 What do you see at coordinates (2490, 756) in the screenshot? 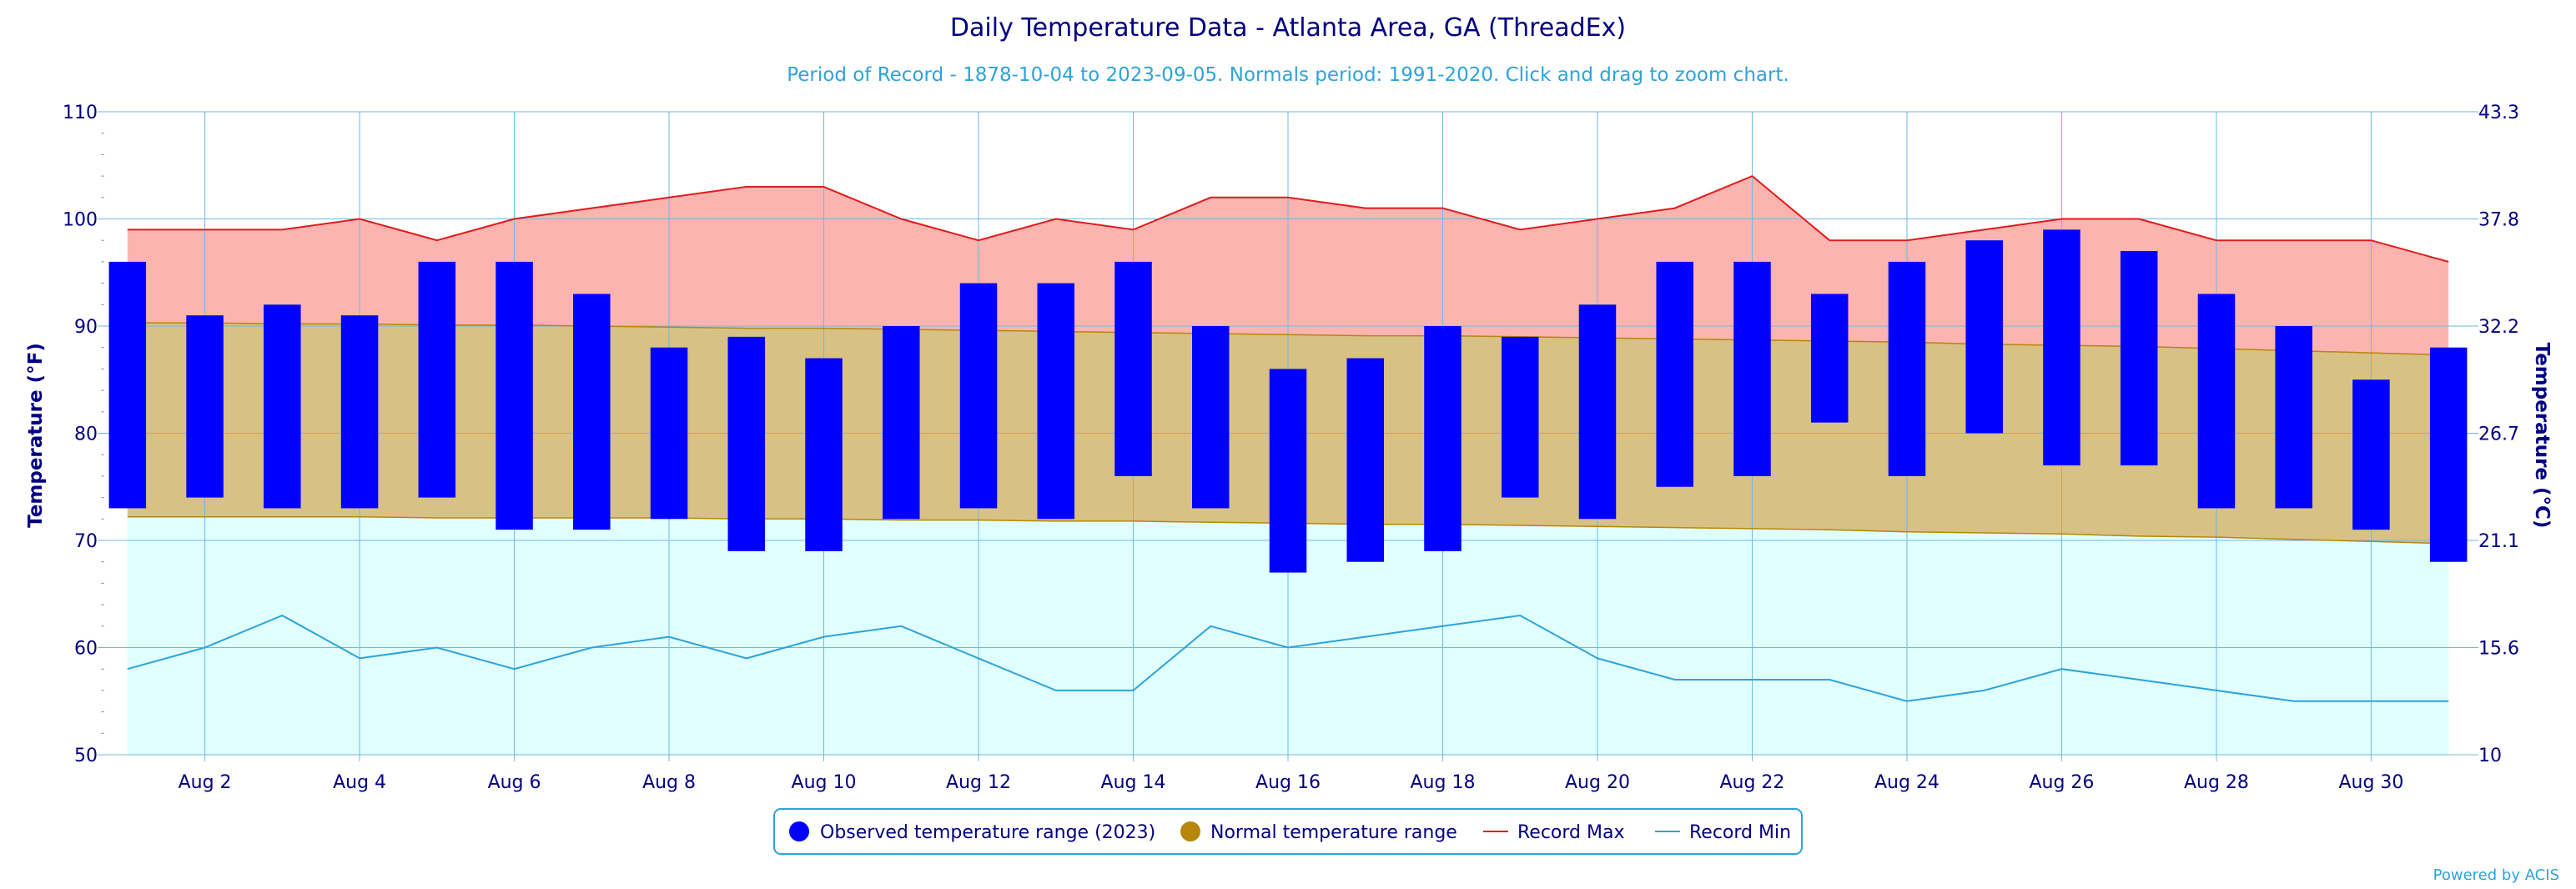
I see `y-tick-label-right: 10` at bounding box center [2490, 756].